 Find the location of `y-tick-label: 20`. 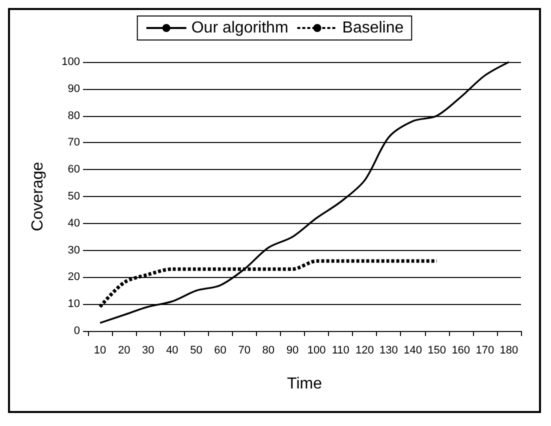

y-tick-label: 20 is located at coordinates (74, 277).